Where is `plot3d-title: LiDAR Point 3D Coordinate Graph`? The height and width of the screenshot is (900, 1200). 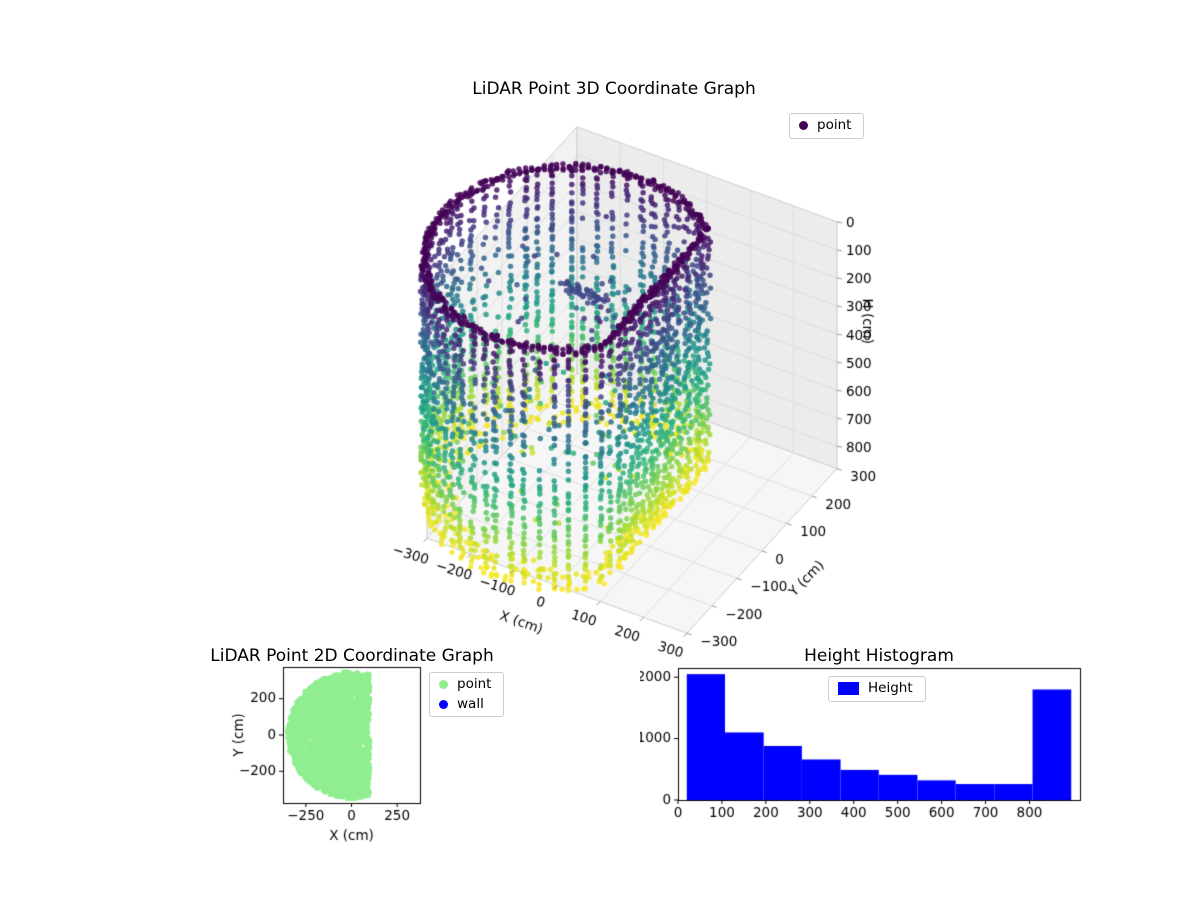
plot3d-title: LiDAR Point 3D Coordinate Graph is located at coordinates (614, 89).